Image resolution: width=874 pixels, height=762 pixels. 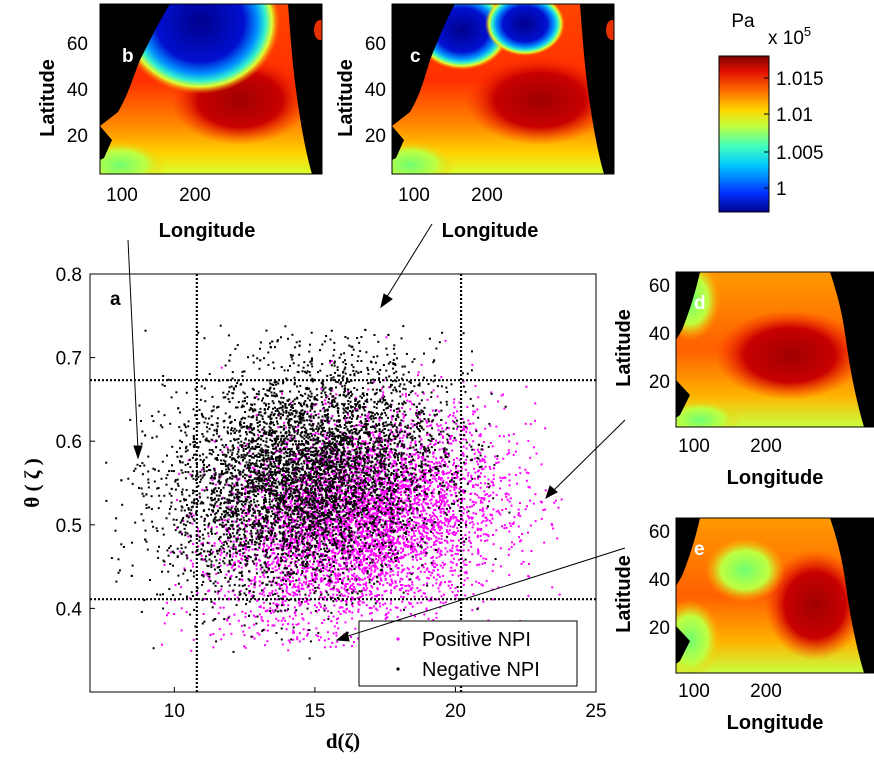 I want to click on map-panel-c, so click(x=503, y=89).